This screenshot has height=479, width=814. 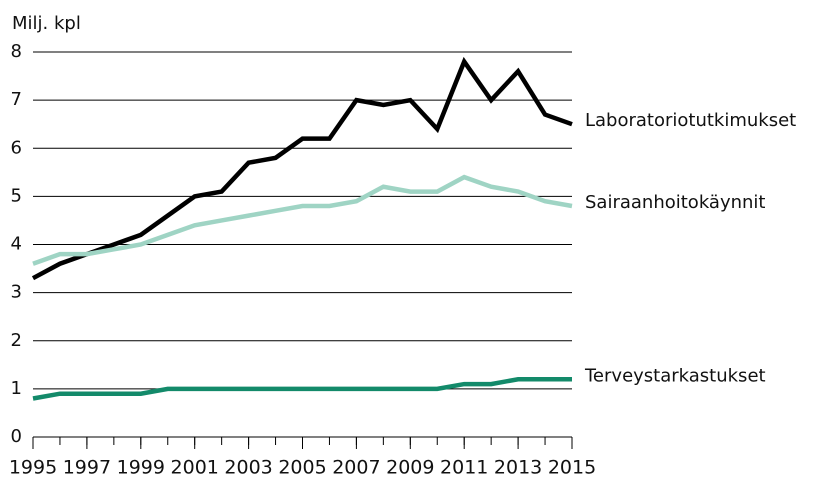 What do you see at coordinates (572, 468) in the screenshot?
I see `x-tick-label: 2015` at bounding box center [572, 468].